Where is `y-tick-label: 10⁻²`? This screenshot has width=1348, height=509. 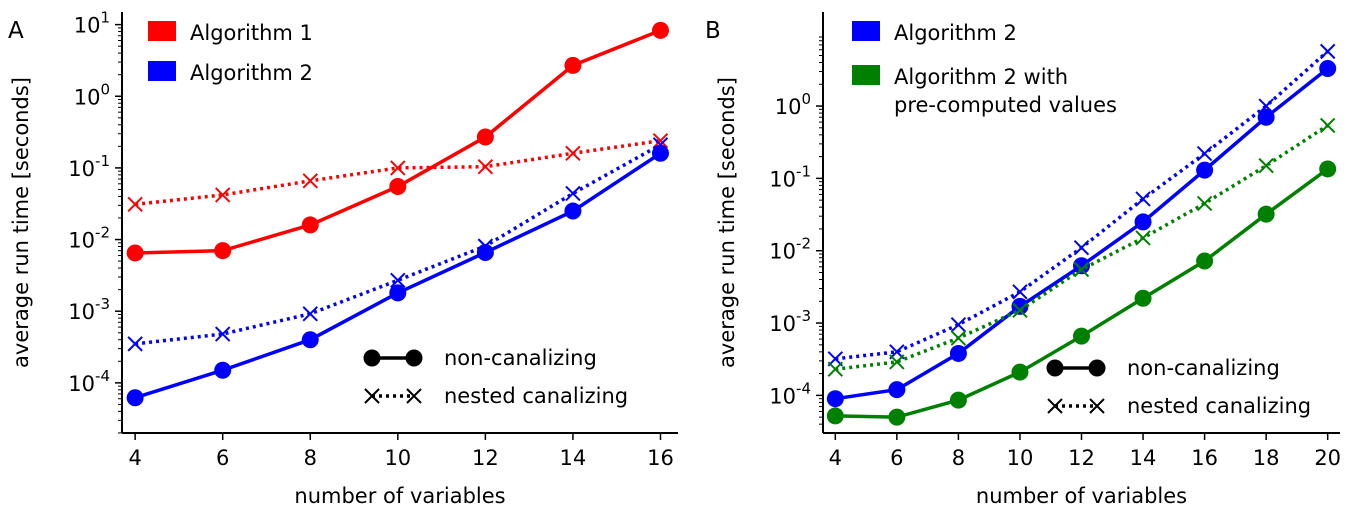 y-tick-label: 10⁻² is located at coordinates (89, 238).